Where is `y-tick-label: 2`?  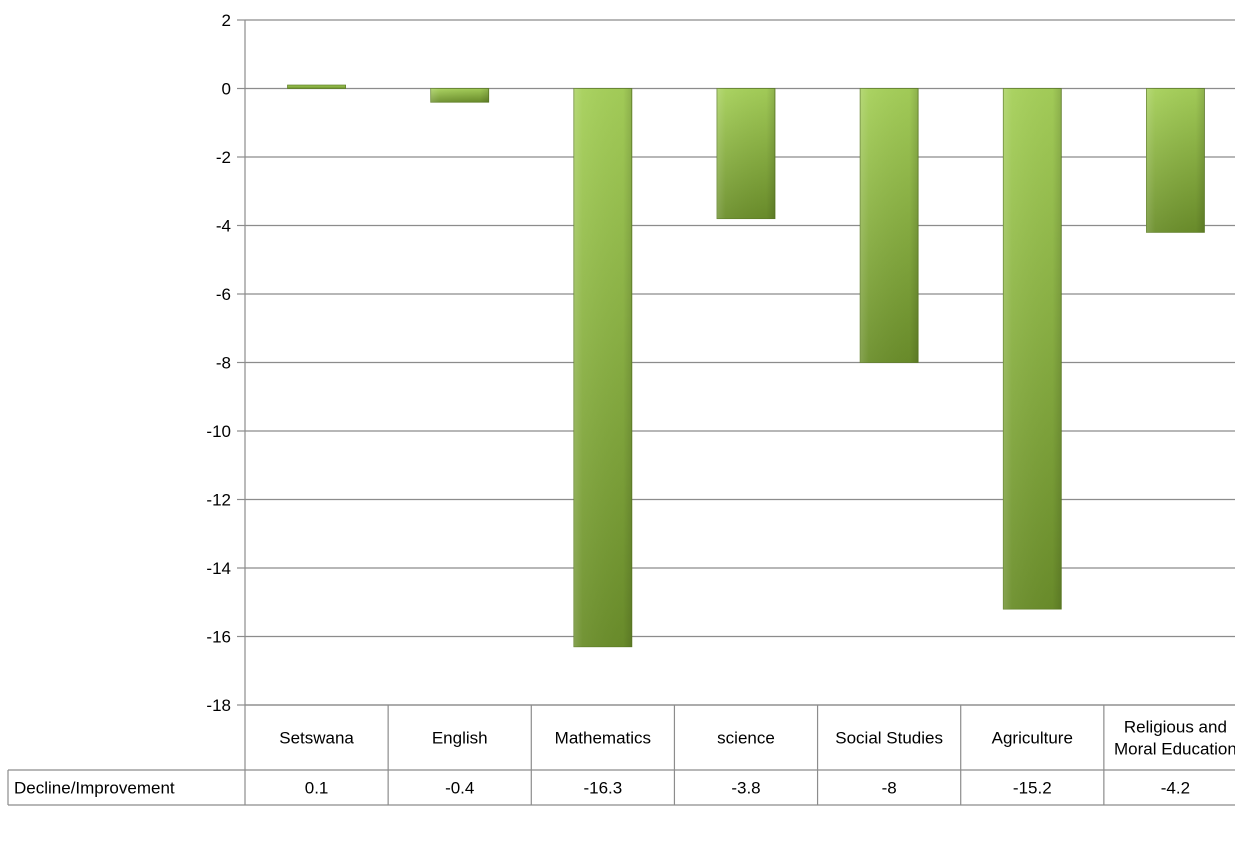
y-tick-label: 2 is located at coordinates (226, 20).